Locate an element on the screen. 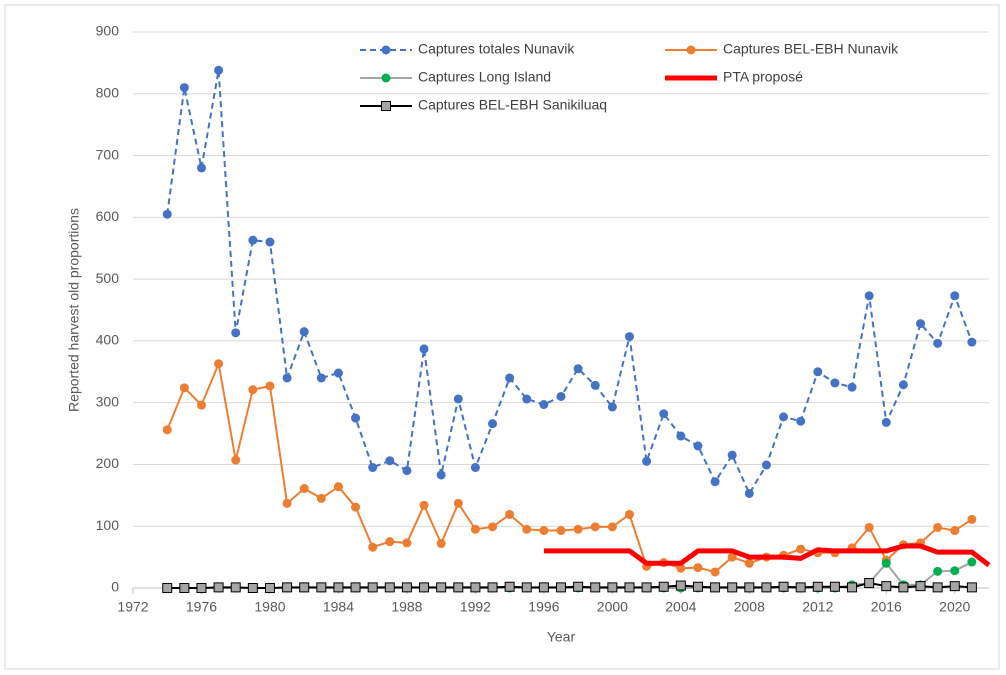  x-tick-label: 2000 is located at coordinates (612, 607).